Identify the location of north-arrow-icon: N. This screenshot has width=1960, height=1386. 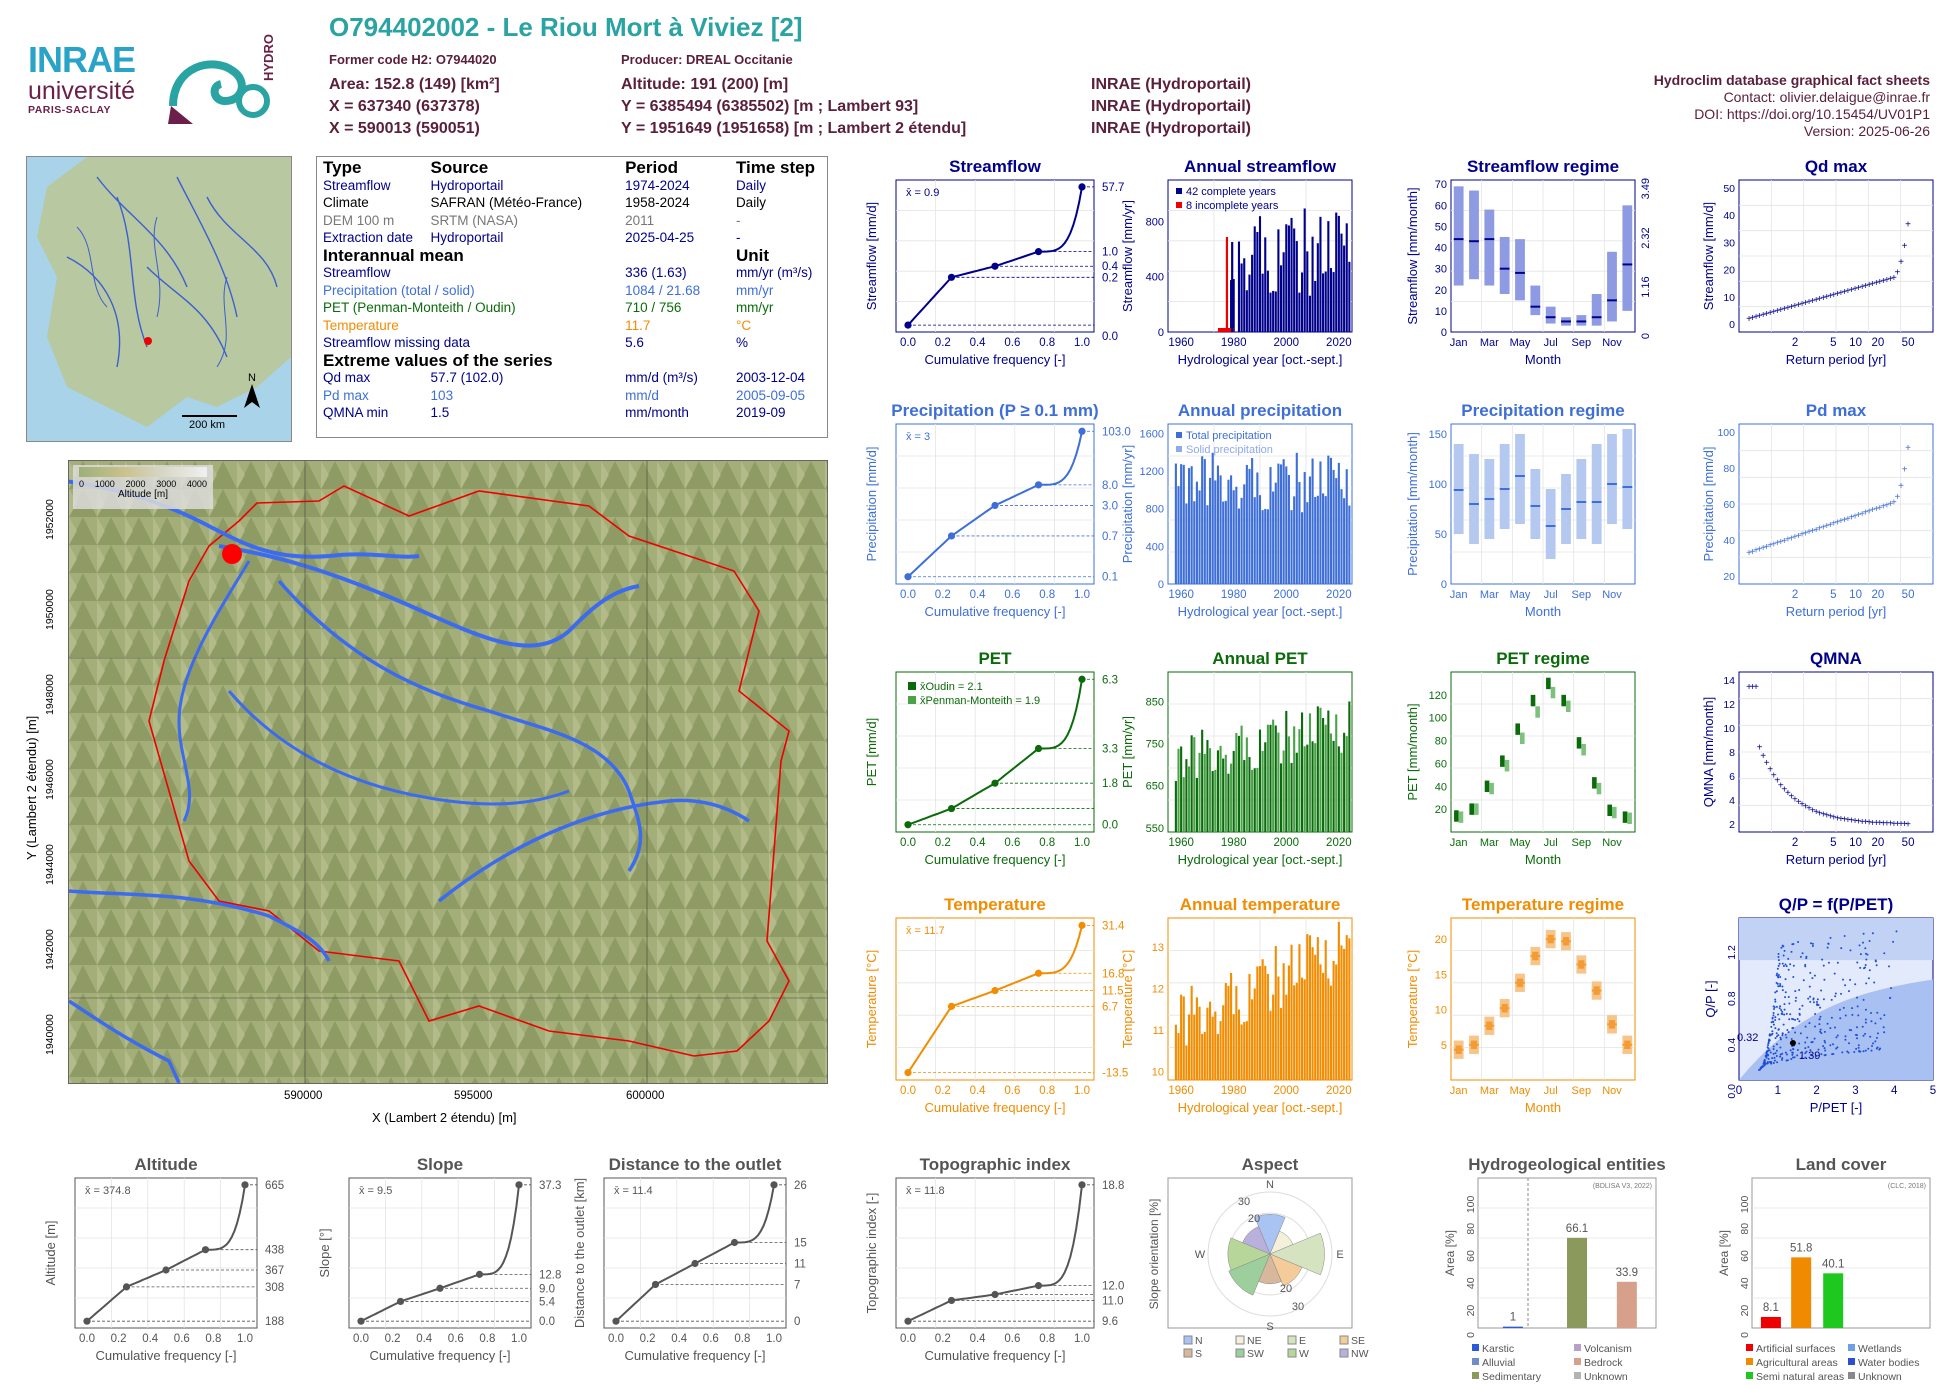
(252, 392).